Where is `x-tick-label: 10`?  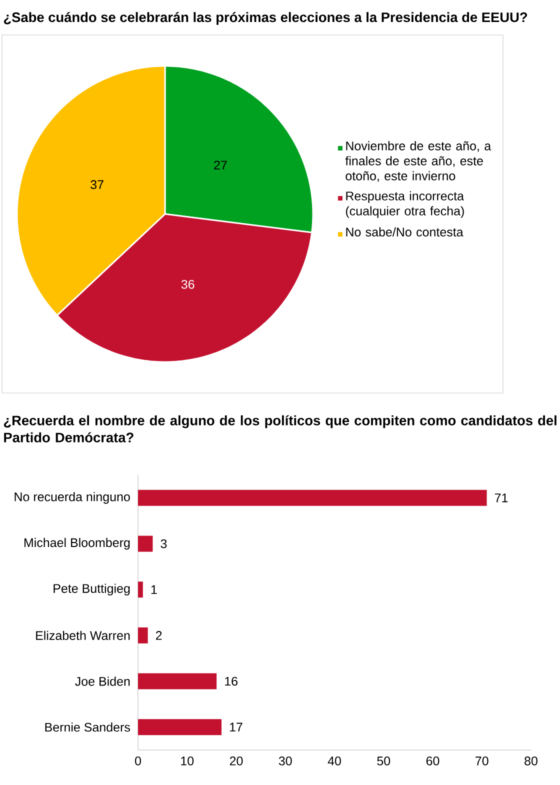 x-tick-label: 10 is located at coordinates (187, 761).